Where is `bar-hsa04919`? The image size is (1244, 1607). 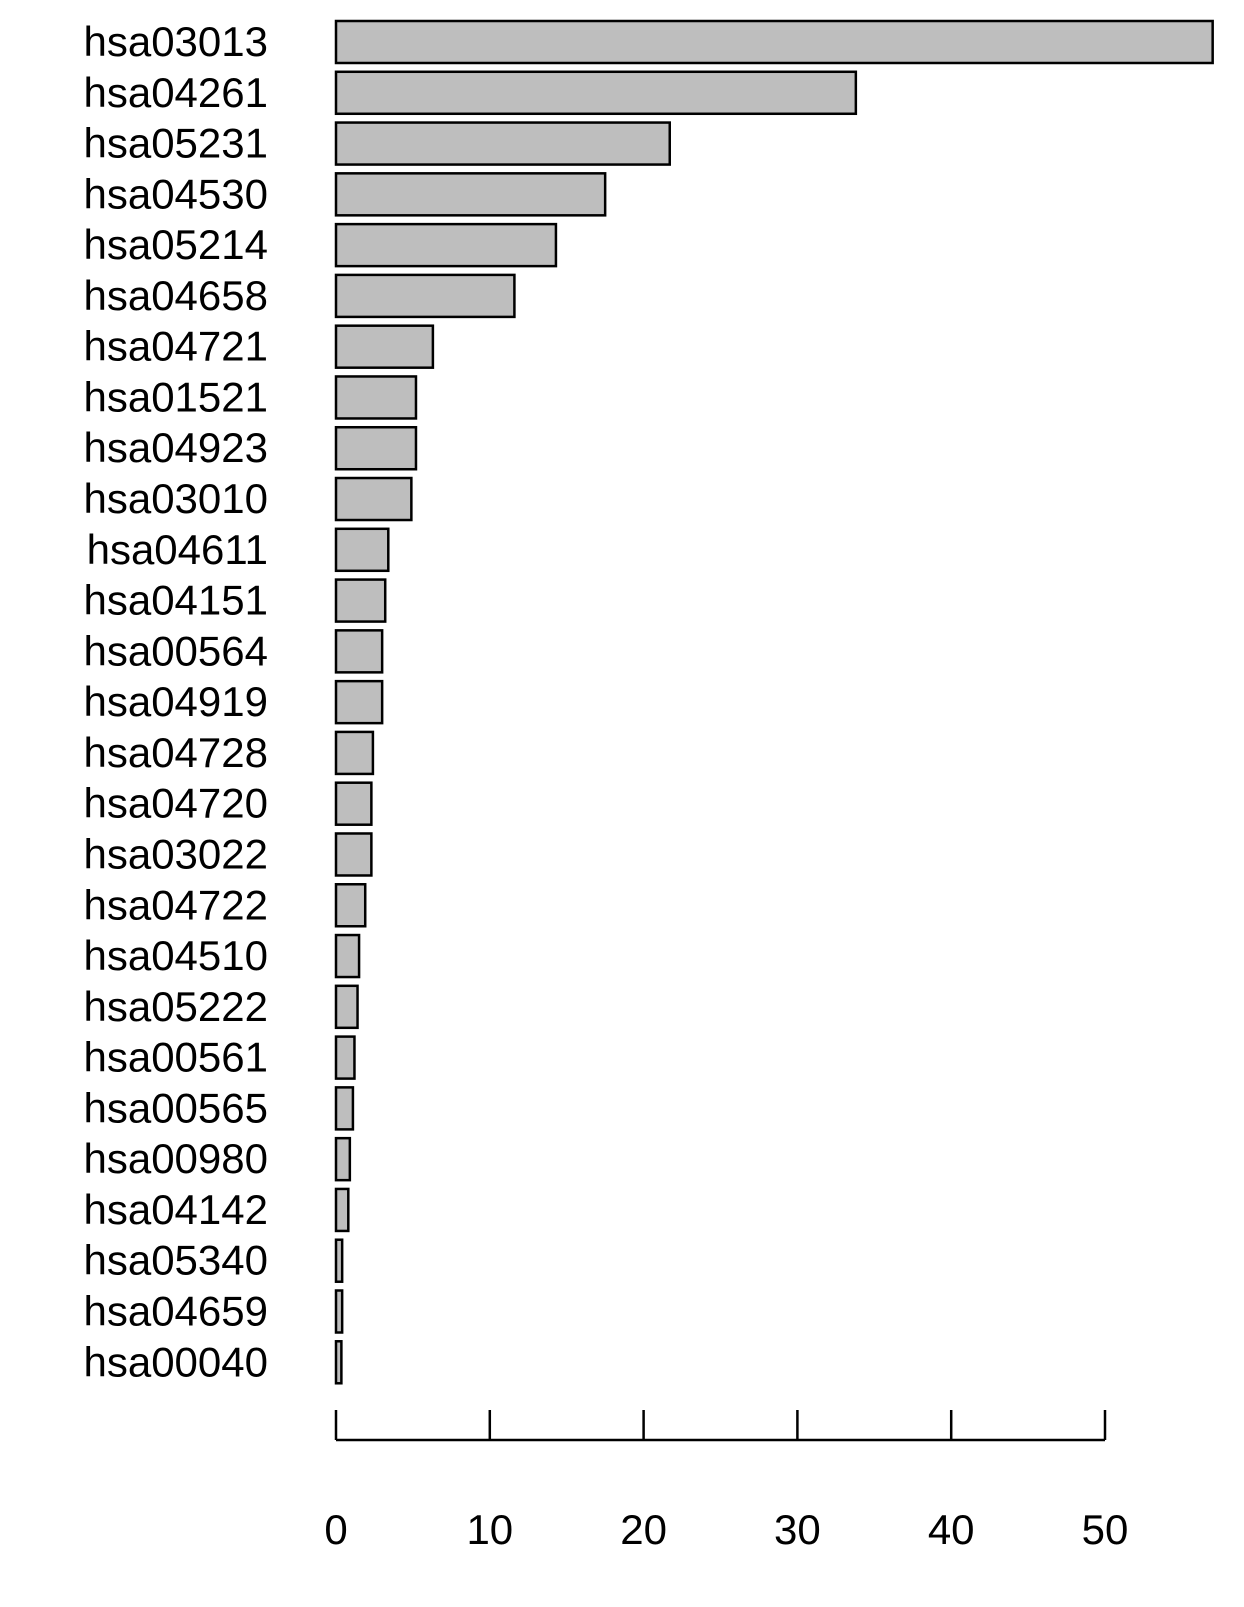 bar-hsa04919 is located at coordinates (359, 702).